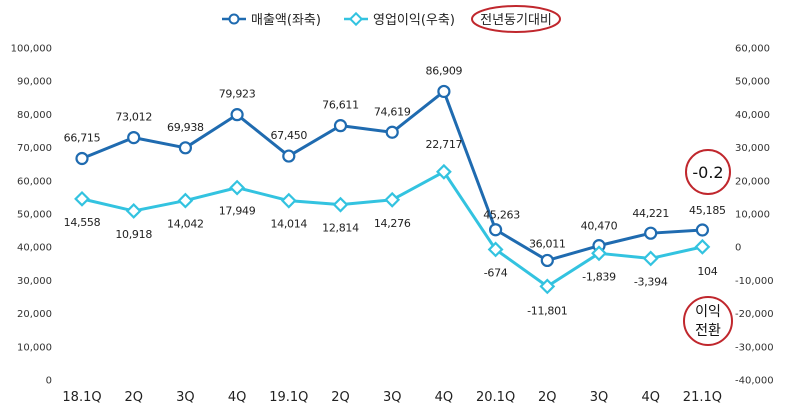  I want to click on data-label: 45,185, so click(707, 210).